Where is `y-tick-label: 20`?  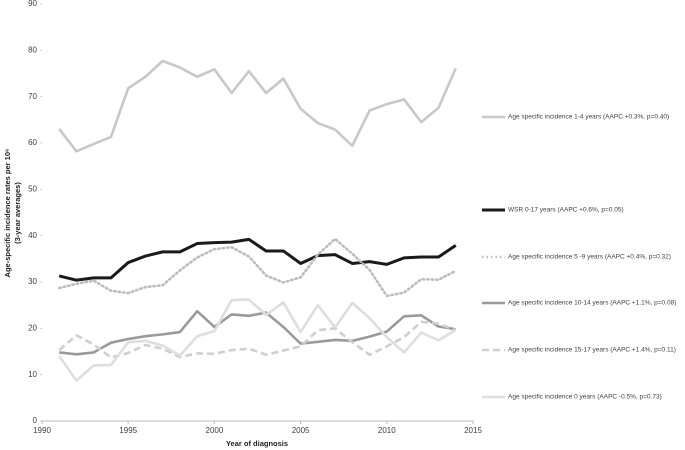
y-tick-label: 20 is located at coordinates (32, 327).